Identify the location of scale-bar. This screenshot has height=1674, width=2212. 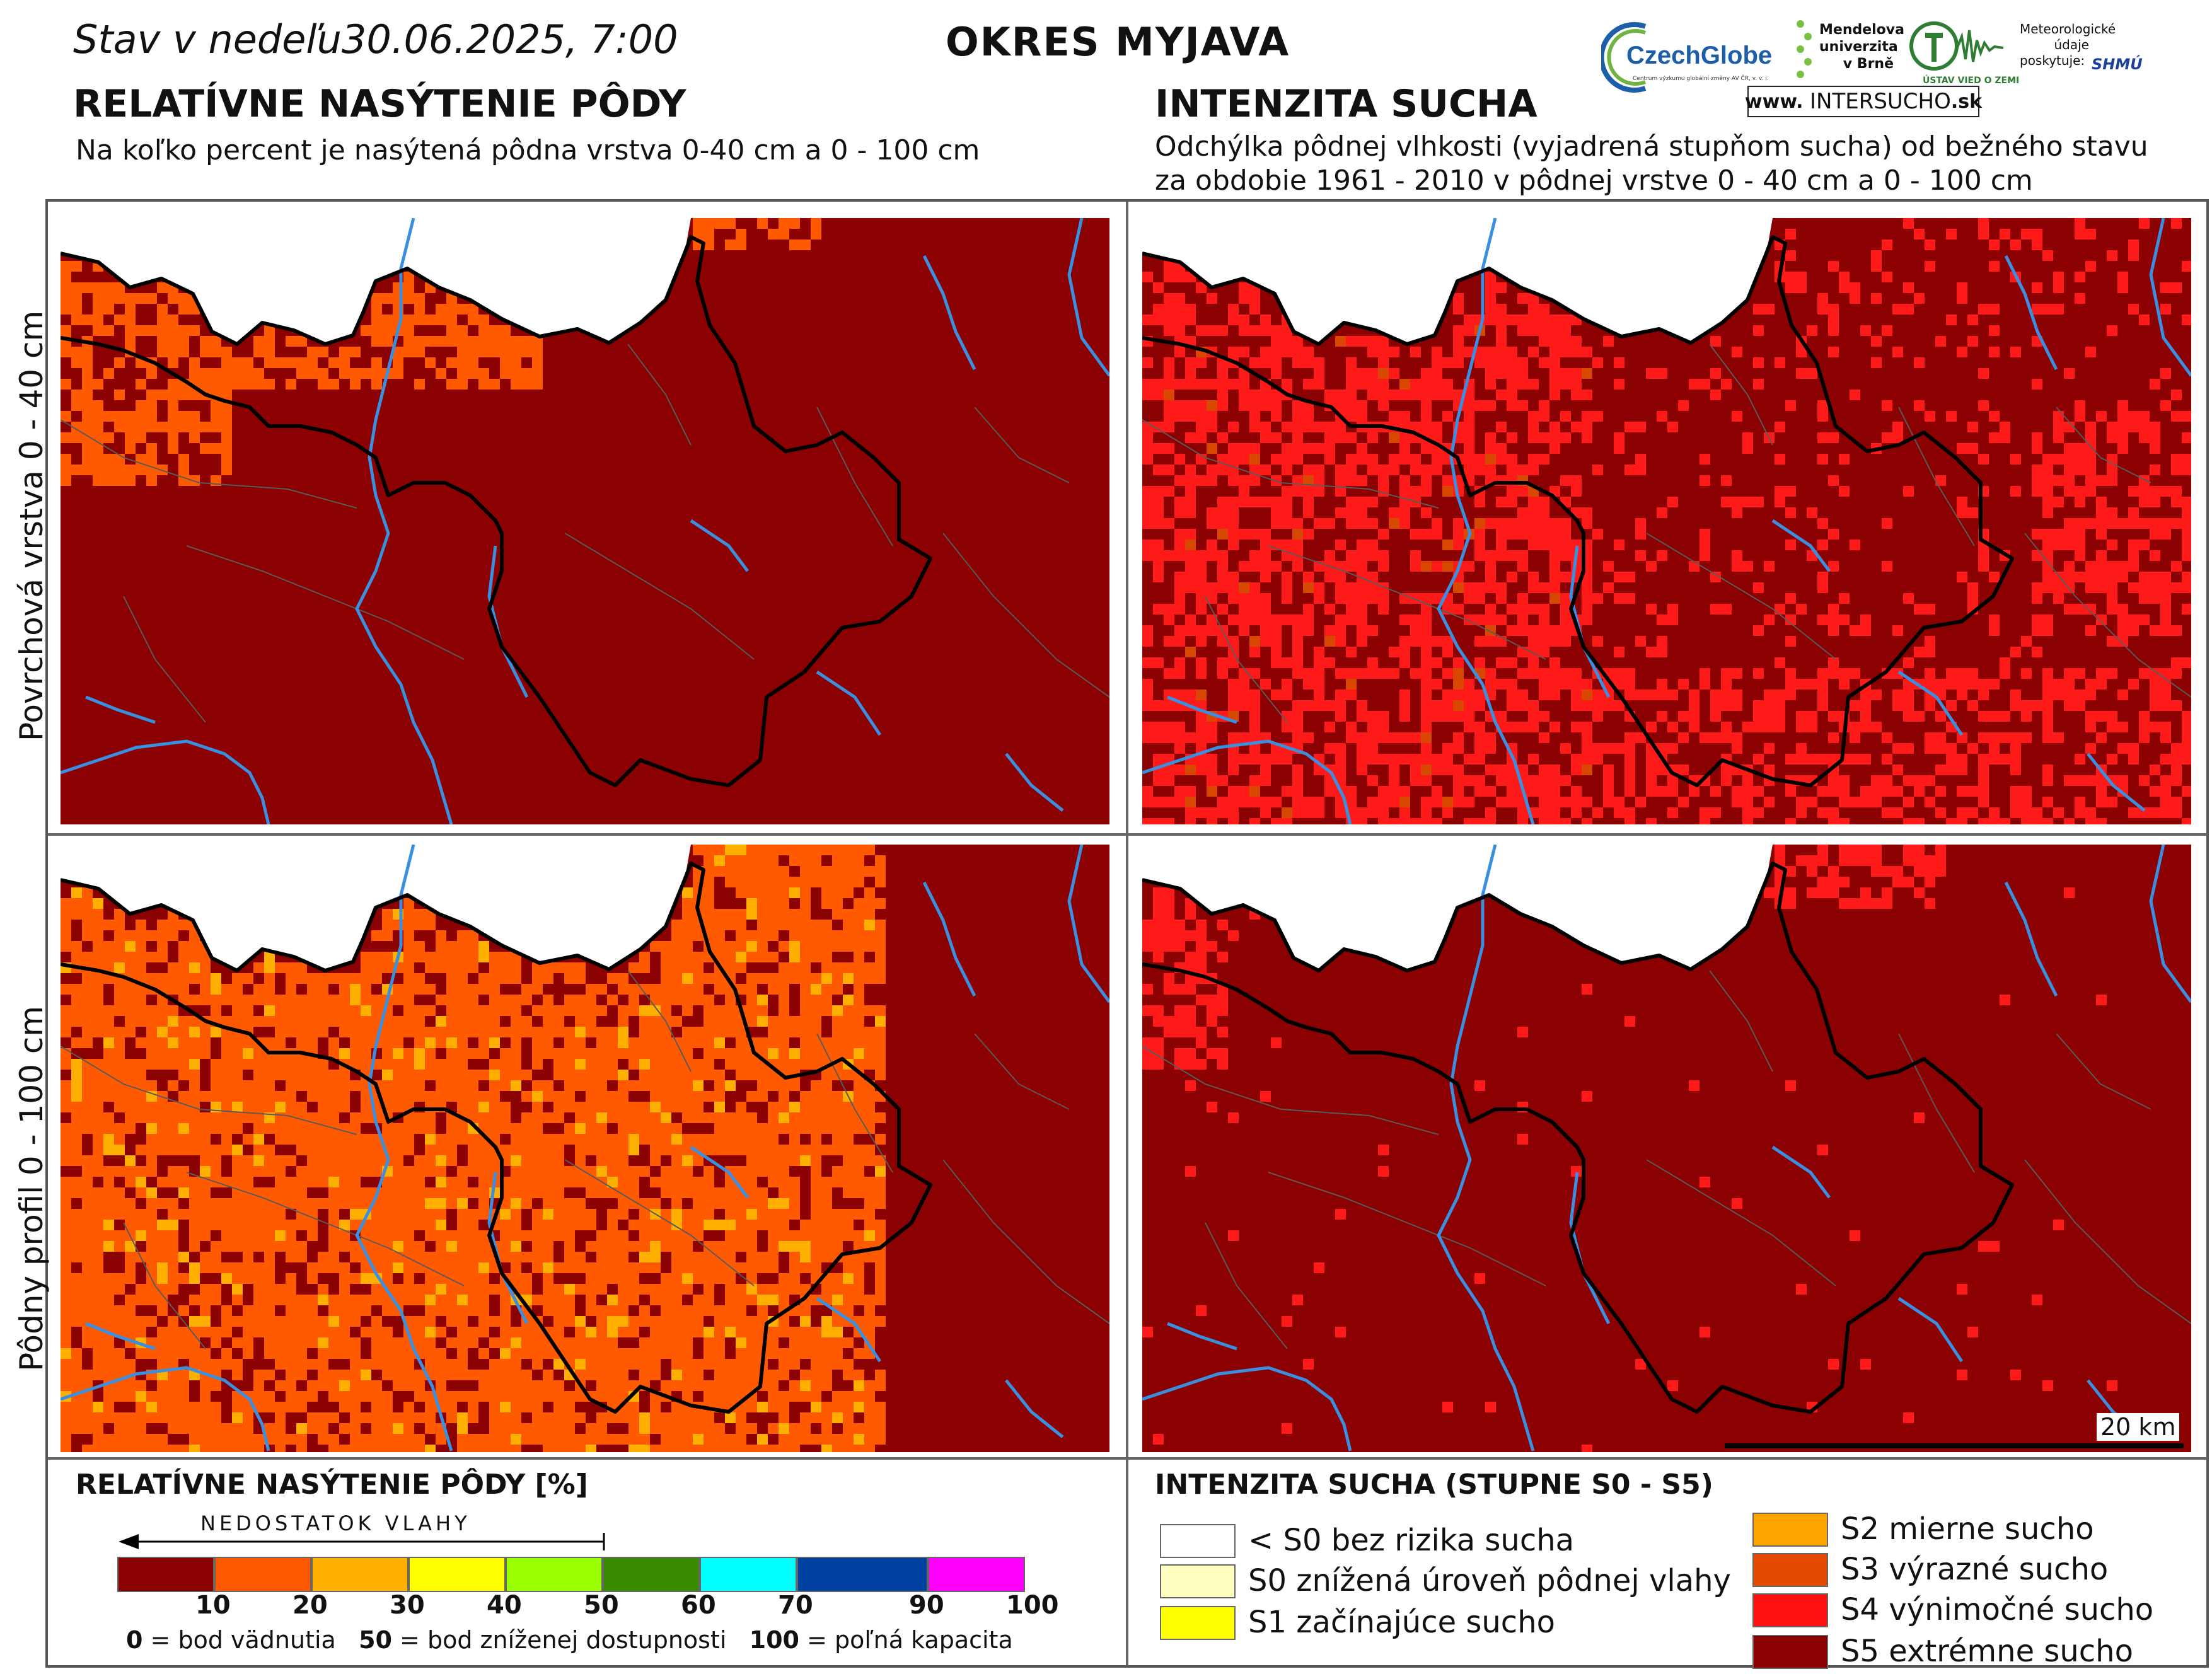
(1954, 1445).